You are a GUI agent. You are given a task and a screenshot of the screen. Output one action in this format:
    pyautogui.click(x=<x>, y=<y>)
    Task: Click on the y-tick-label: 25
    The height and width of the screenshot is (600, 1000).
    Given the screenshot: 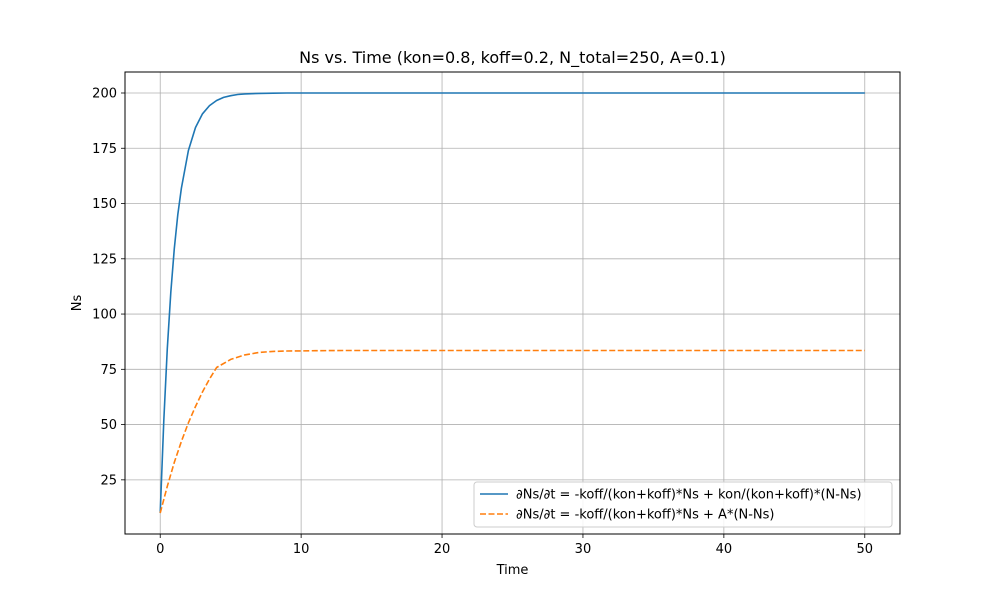 What is the action you would take?
    pyautogui.click(x=108, y=480)
    